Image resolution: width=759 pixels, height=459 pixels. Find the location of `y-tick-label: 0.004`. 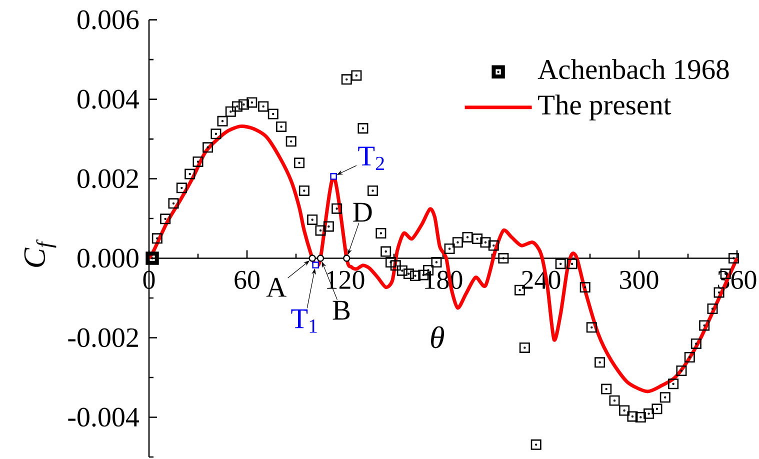

y-tick-label: 0.004 is located at coordinates (109, 99).